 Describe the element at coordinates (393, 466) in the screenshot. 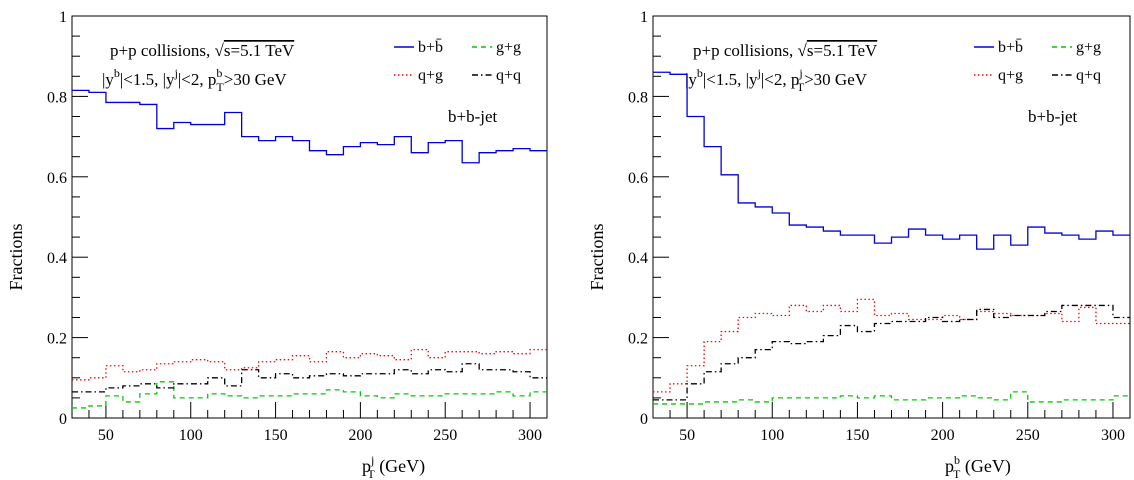

I see `x-axis-title: pj T (GeV)` at that location.